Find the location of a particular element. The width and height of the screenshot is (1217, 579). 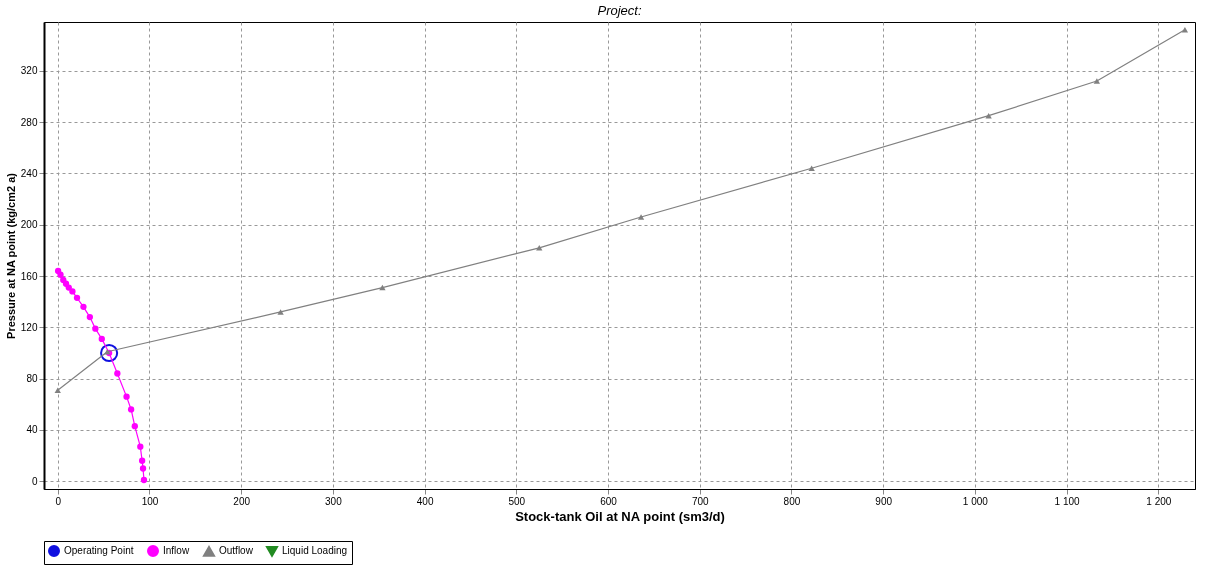

y-tick-label: 40 is located at coordinates (32, 430).